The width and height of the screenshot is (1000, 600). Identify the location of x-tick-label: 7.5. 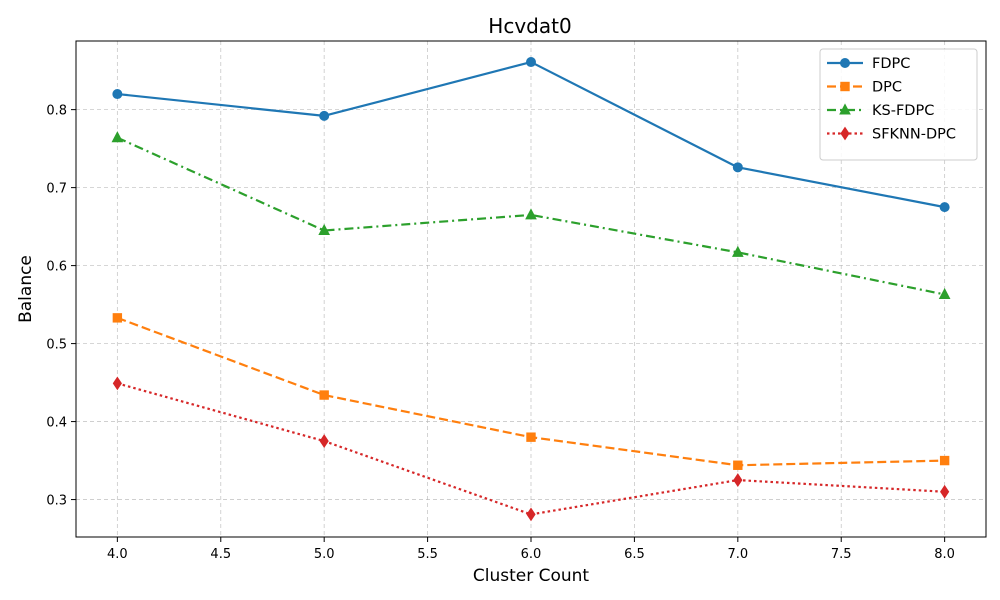
(841, 554).